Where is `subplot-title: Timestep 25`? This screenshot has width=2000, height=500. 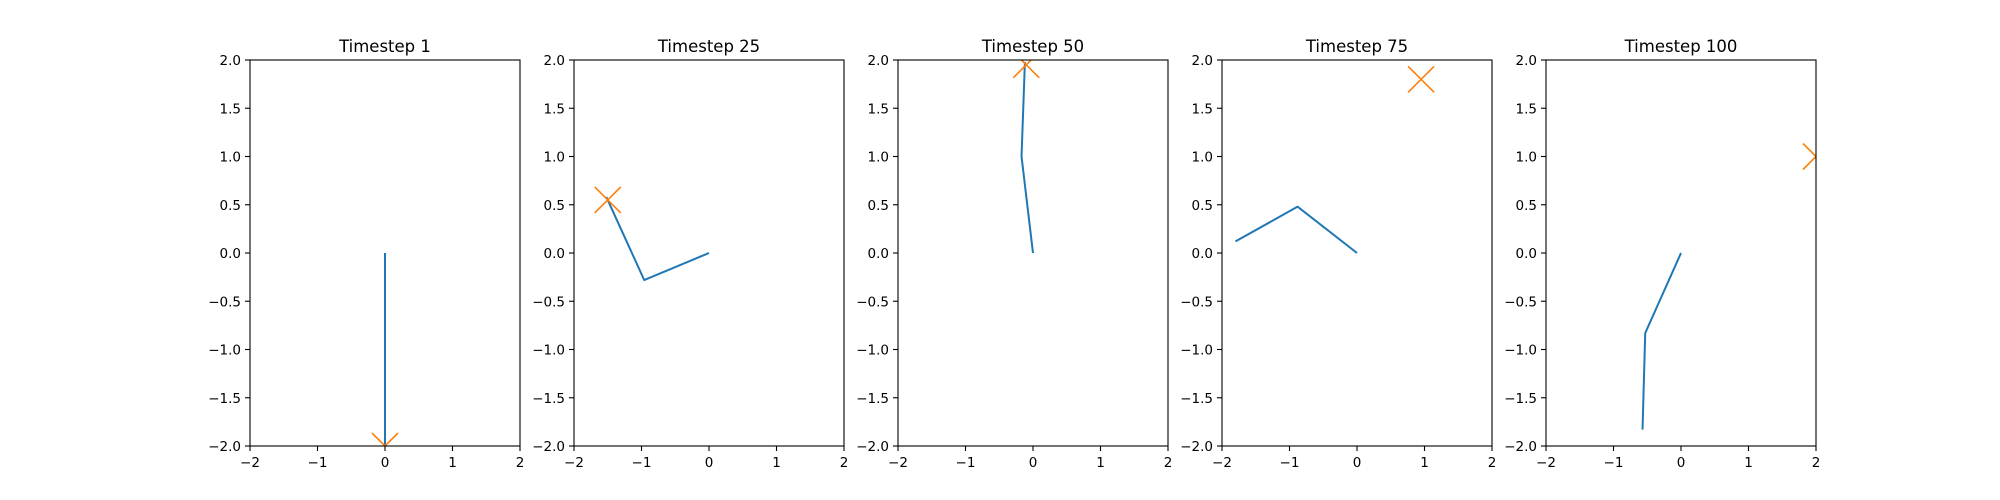 subplot-title: Timestep 25 is located at coordinates (708, 46).